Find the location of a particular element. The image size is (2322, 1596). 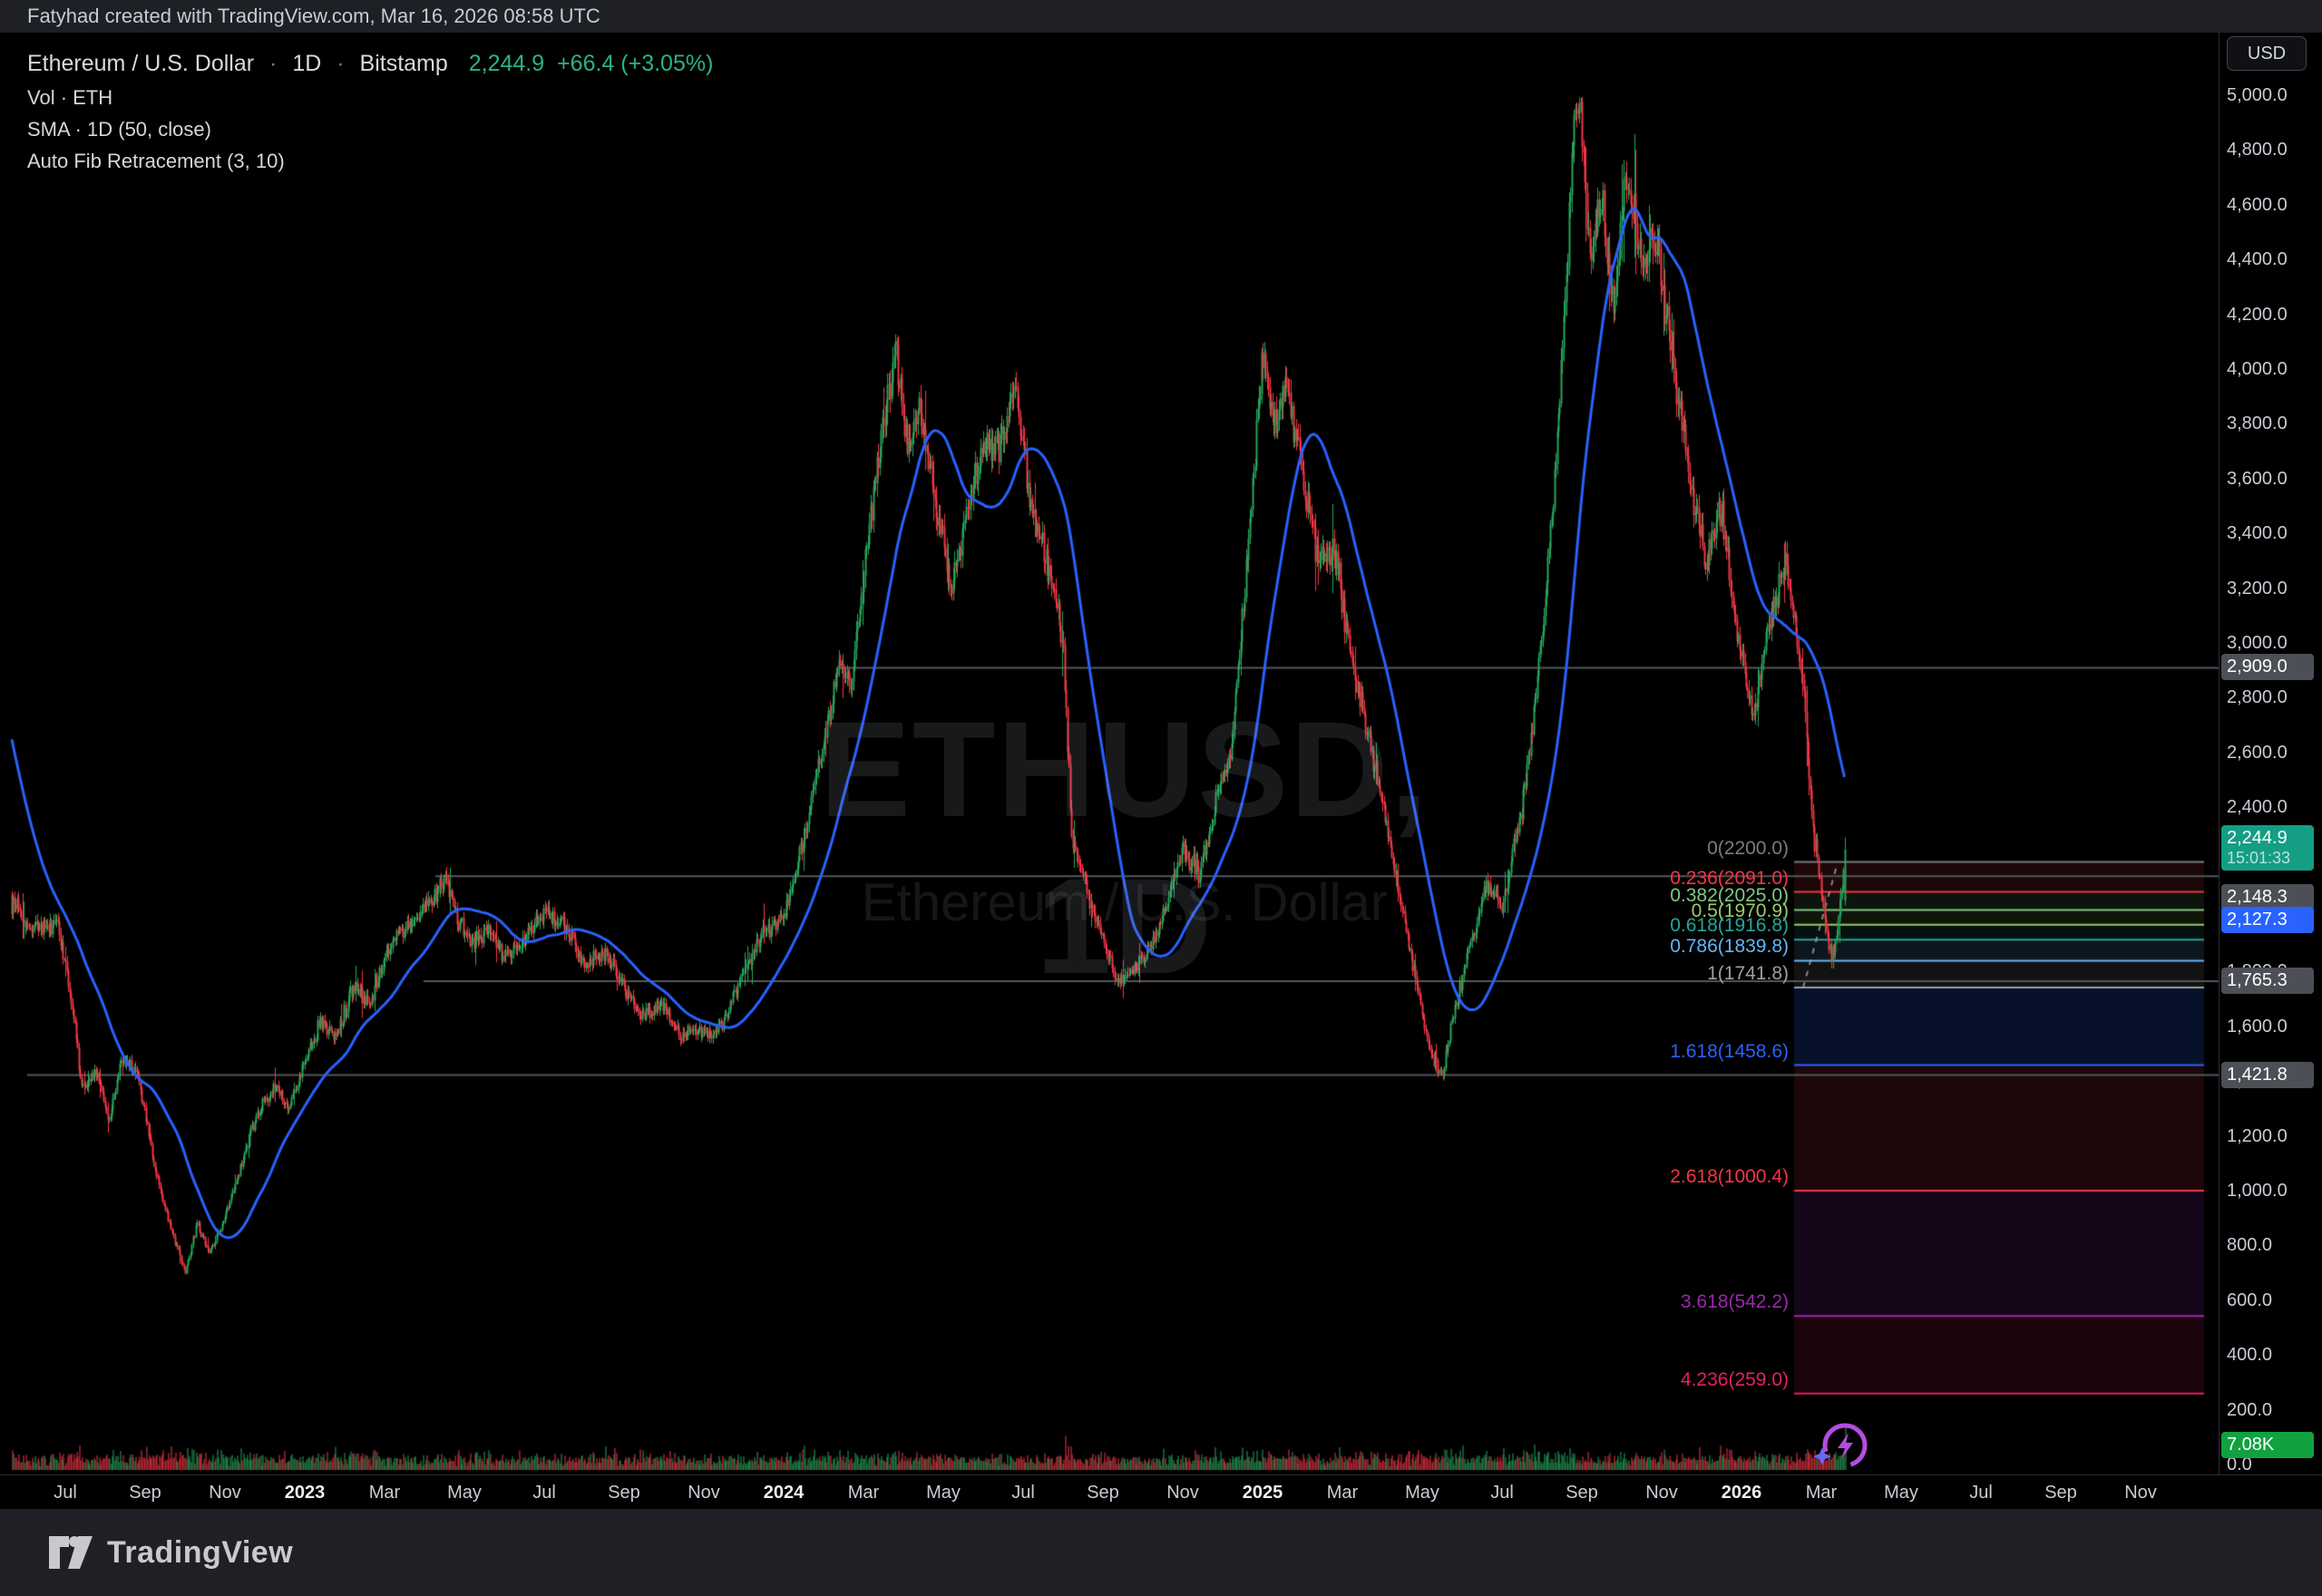

time-tick-label: 2023 is located at coordinates (305, 1493).